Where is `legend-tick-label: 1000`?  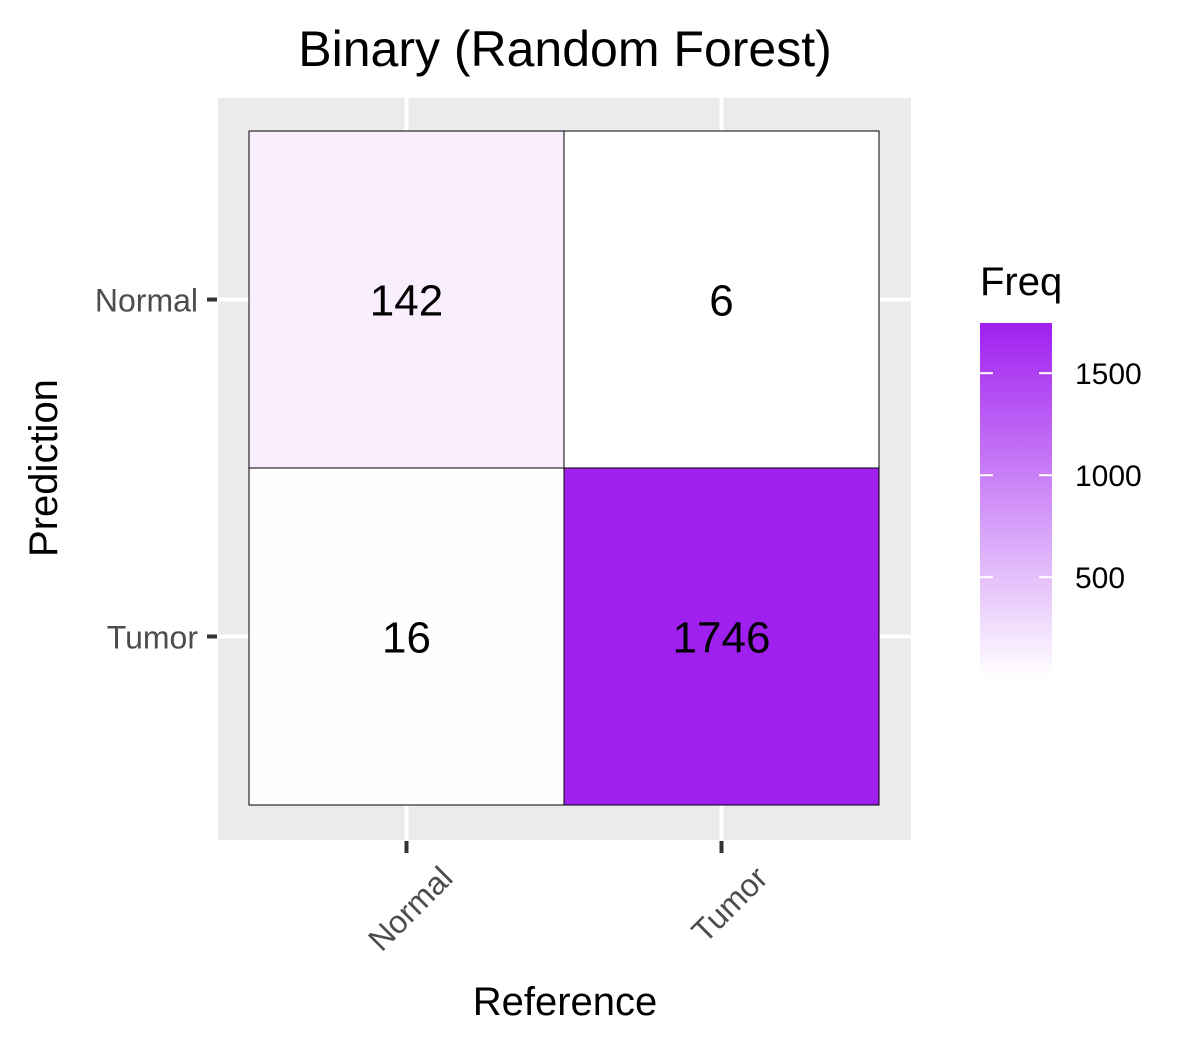
legend-tick-label: 1000 is located at coordinates (1108, 476).